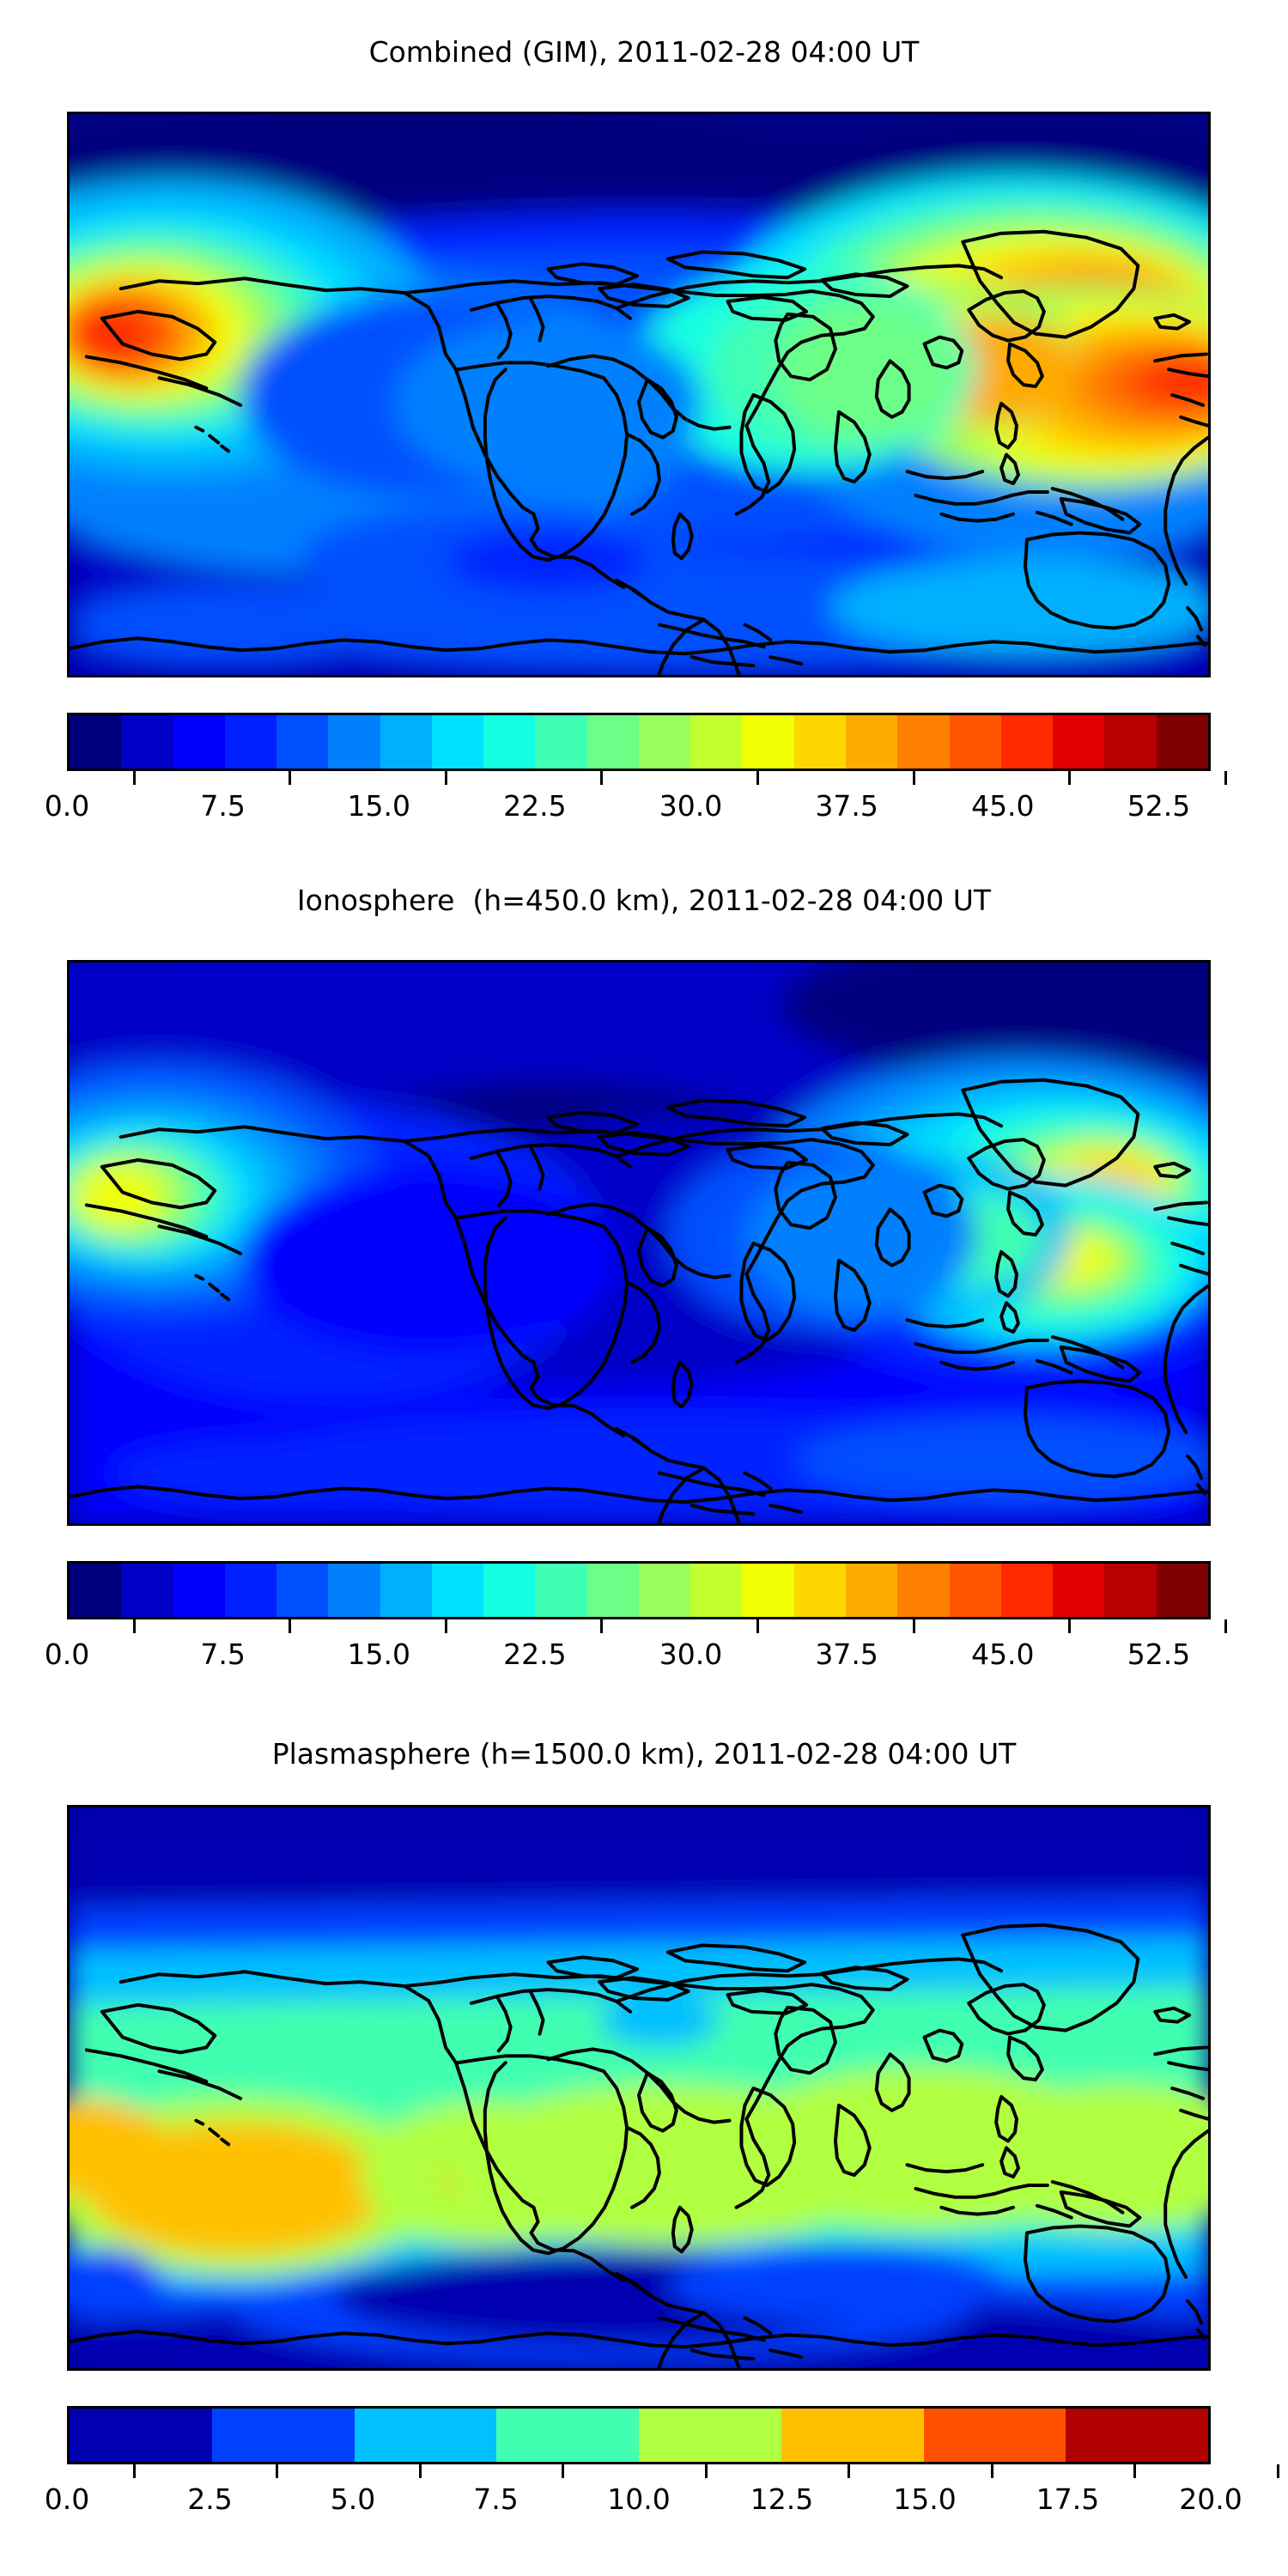 The height and width of the screenshot is (2576, 1288). I want to click on colorbar-gradient-plasmasphere, so click(639, 2435).